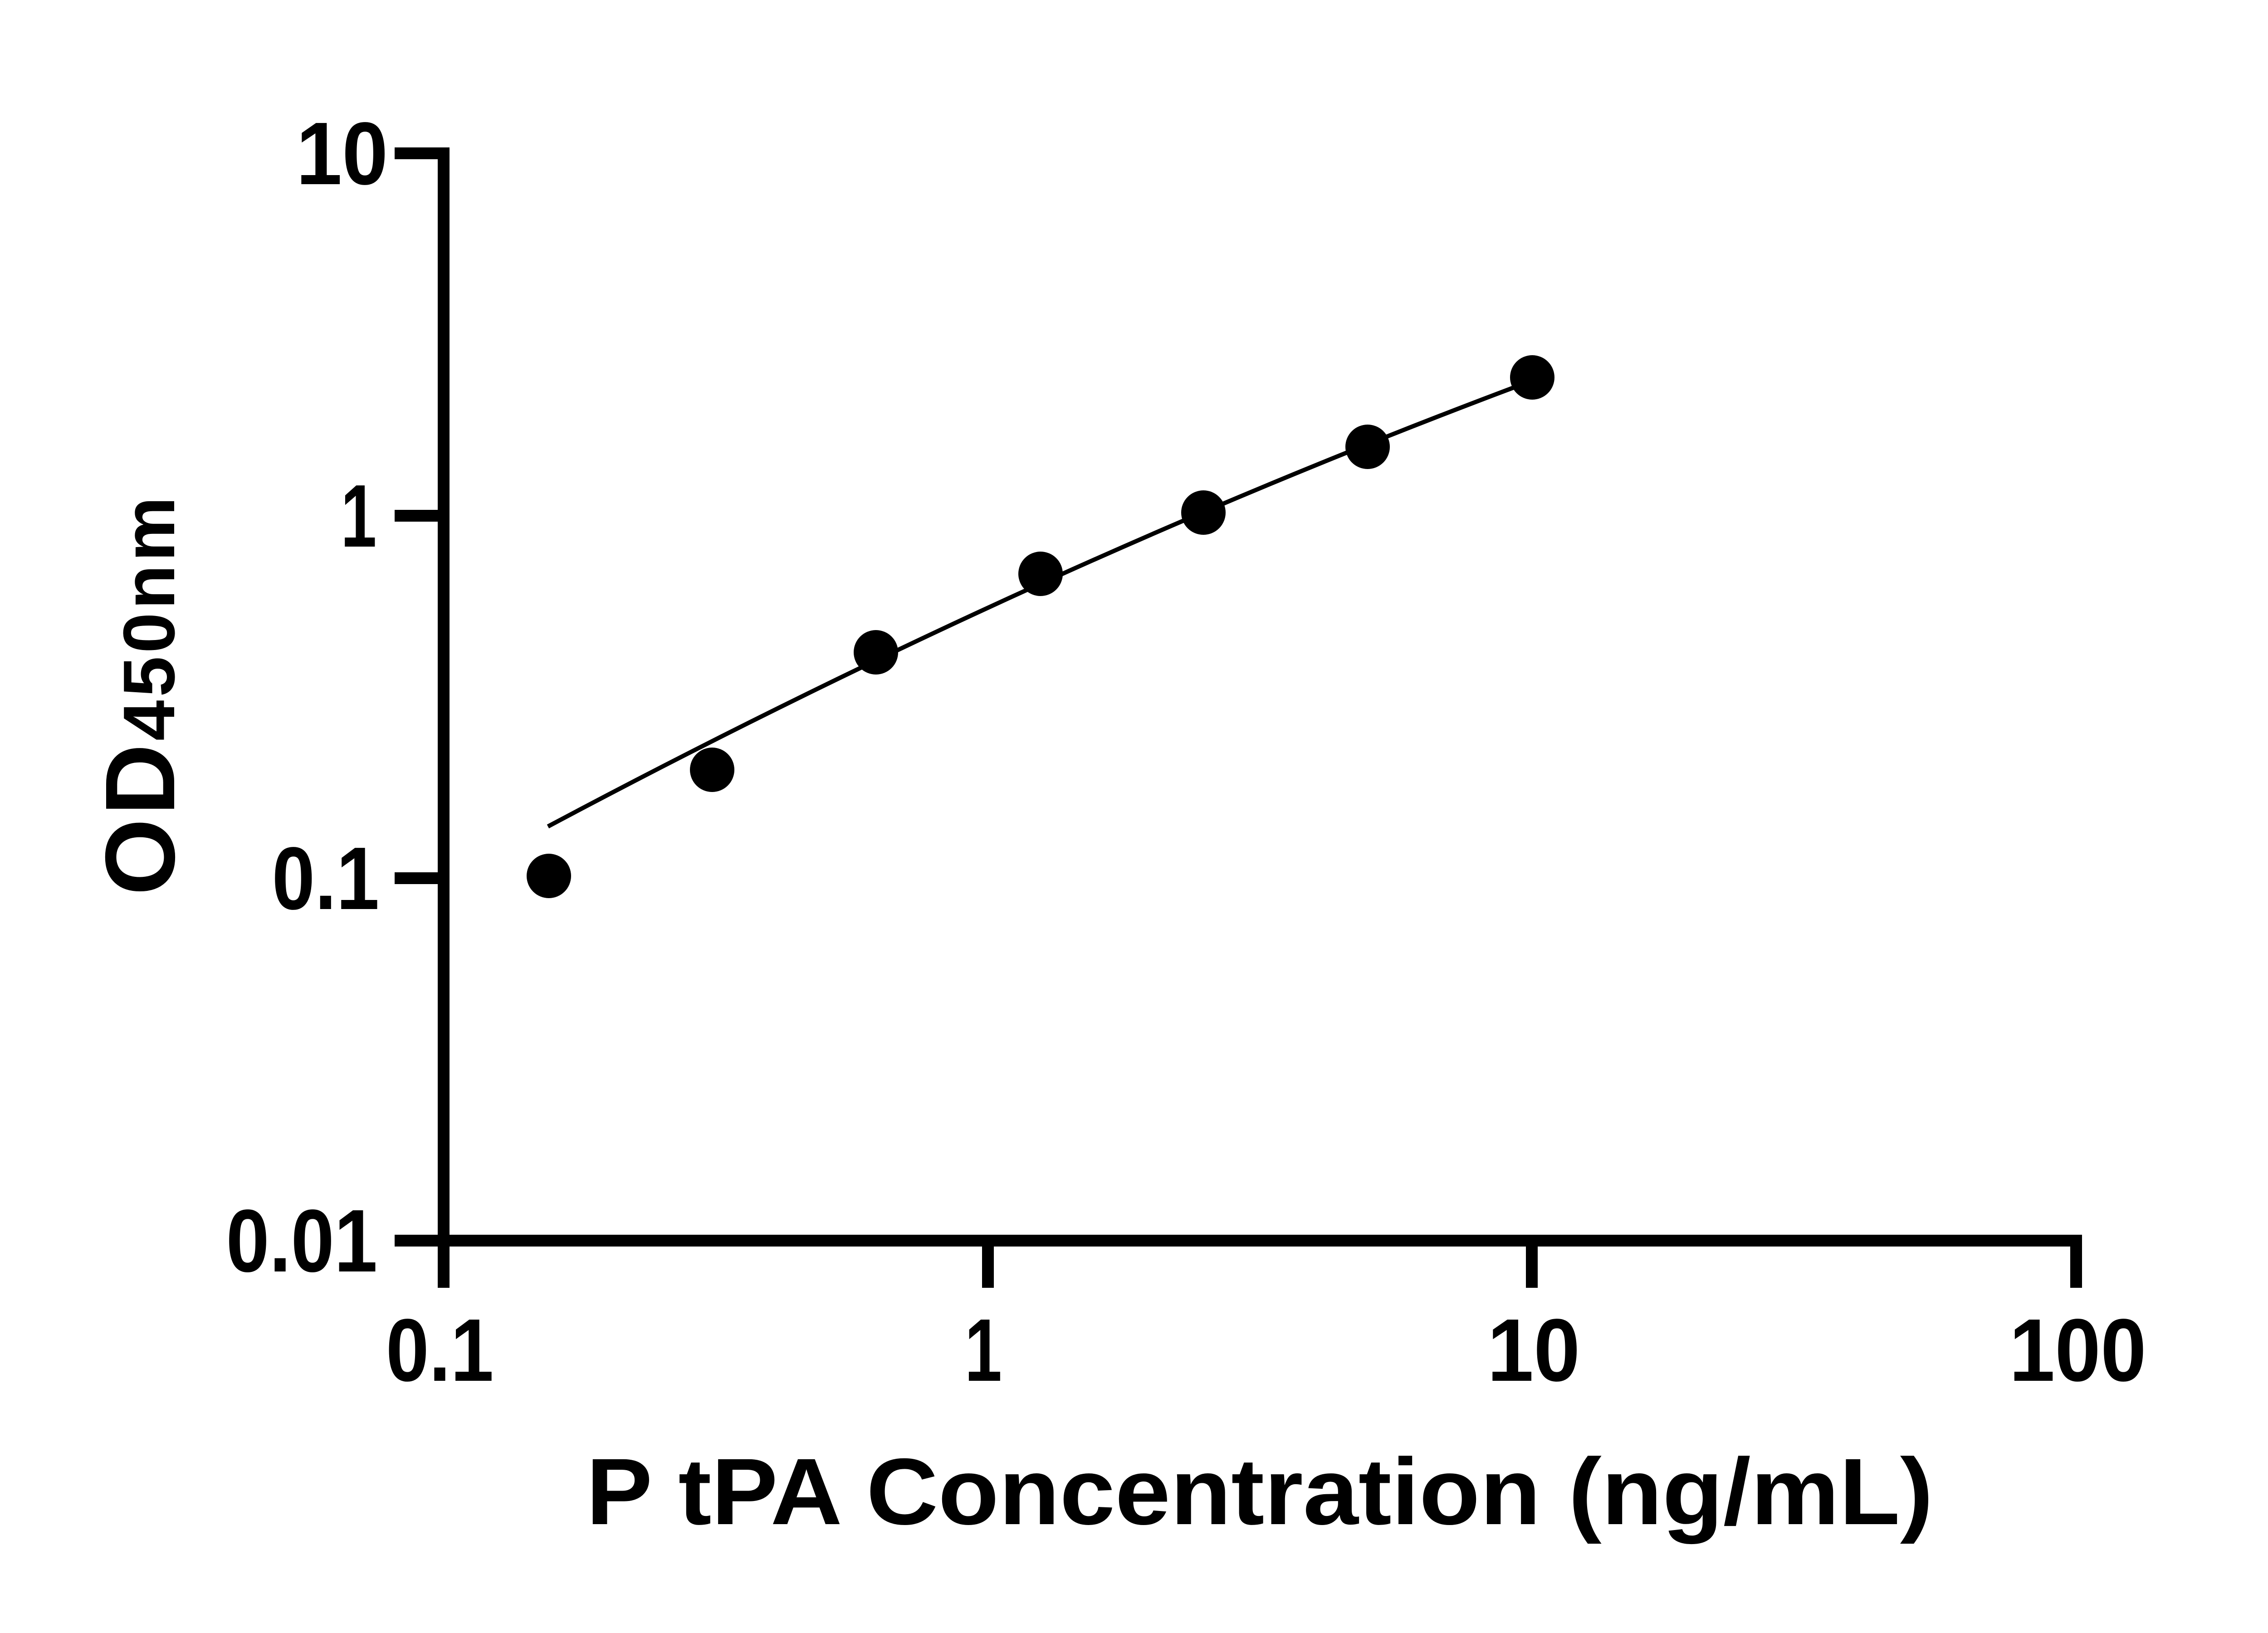  What do you see at coordinates (2078, 1349) in the screenshot?
I see `svg-text: 100` at bounding box center [2078, 1349].